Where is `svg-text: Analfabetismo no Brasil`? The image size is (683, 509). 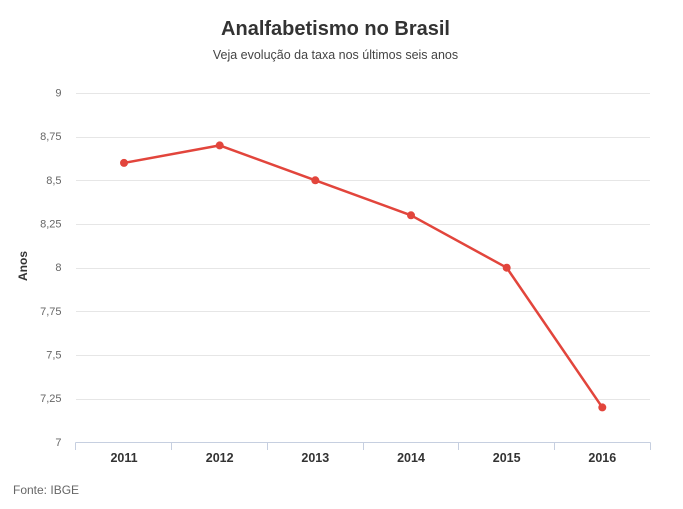 svg-text: Analfabetismo no Brasil is located at coordinates (335, 29).